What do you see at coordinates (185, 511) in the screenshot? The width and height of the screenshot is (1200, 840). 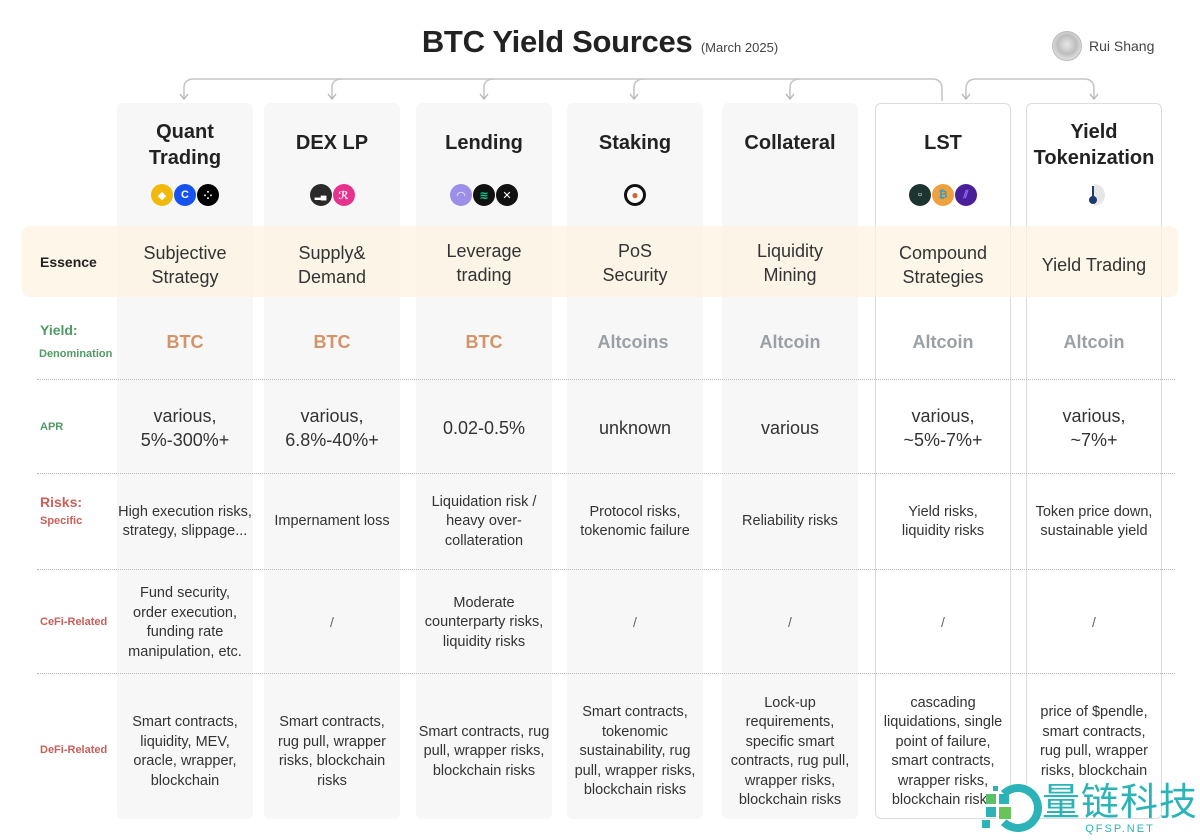 I see `text-line: High execution risks,` at bounding box center [185, 511].